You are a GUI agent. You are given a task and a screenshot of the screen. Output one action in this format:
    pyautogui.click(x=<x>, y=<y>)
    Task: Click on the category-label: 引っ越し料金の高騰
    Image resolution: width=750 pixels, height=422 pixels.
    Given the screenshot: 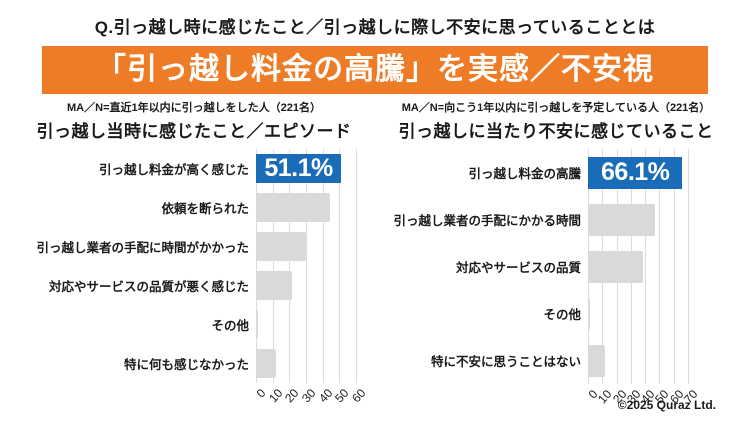 What is the action you would take?
    pyautogui.click(x=524, y=174)
    